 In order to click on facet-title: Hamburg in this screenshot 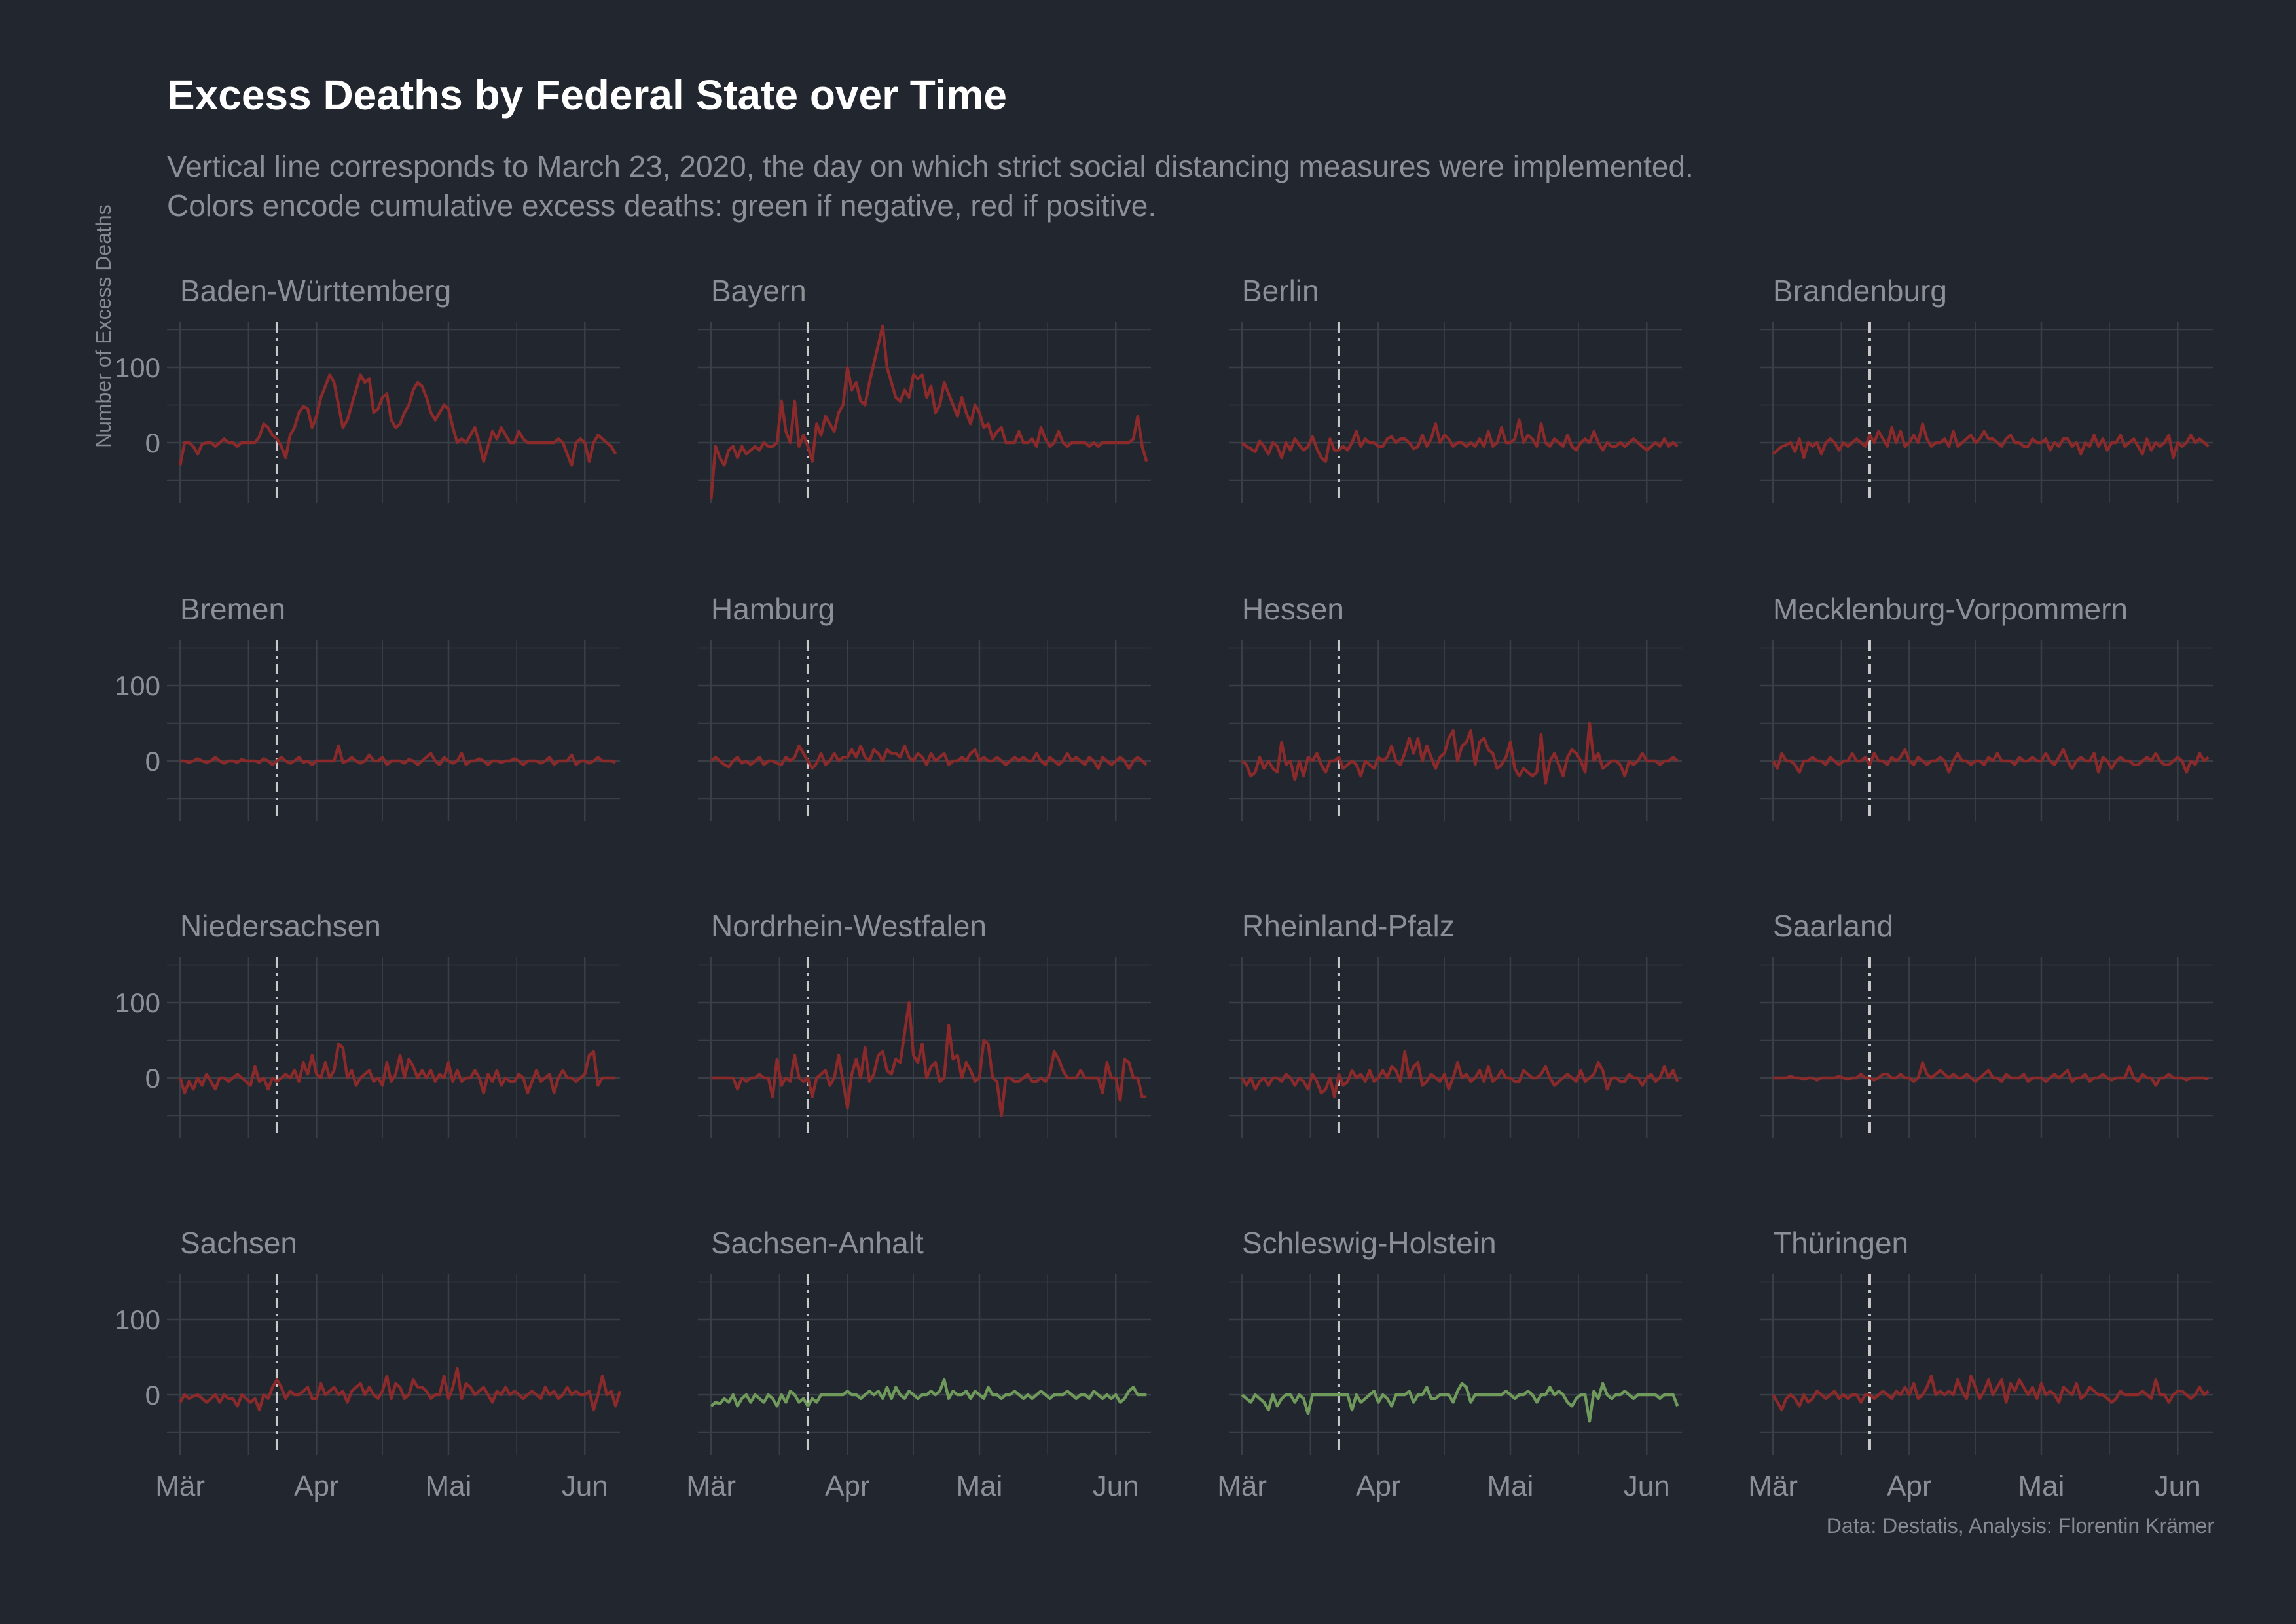, I will do `click(773, 609)`.